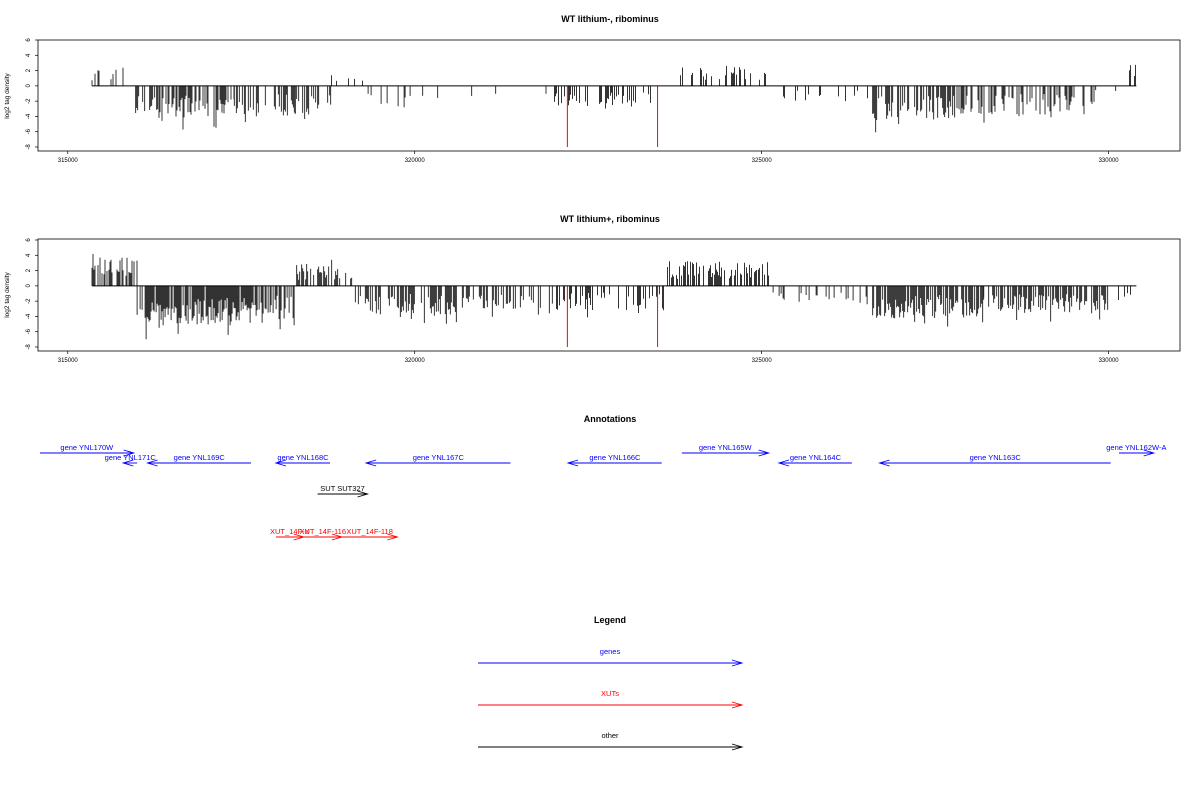 This screenshot has height=800, width=1200. I want to click on legend-item: other, so click(611, 741).